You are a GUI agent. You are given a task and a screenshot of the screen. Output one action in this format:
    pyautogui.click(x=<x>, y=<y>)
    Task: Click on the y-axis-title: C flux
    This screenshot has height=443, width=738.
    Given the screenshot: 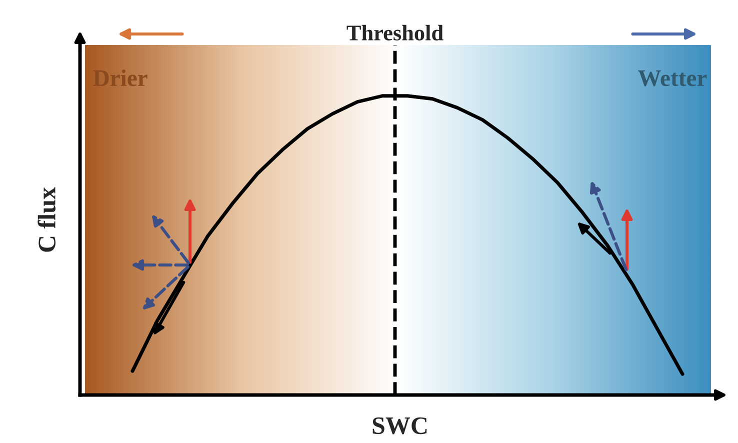 What is the action you would take?
    pyautogui.click(x=47, y=219)
    